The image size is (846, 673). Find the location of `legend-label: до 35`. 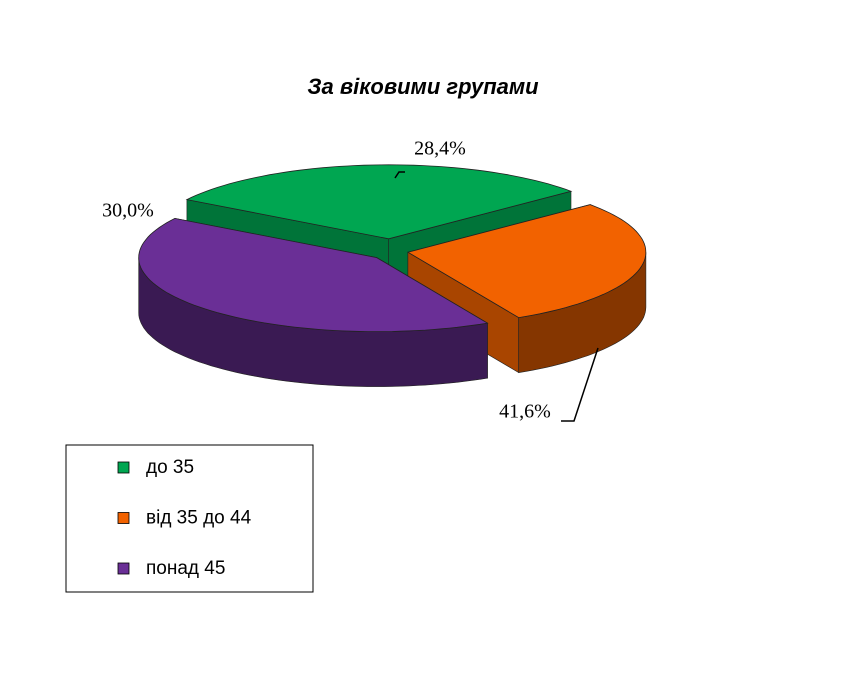

legend-label: до 35 is located at coordinates (170, 467).